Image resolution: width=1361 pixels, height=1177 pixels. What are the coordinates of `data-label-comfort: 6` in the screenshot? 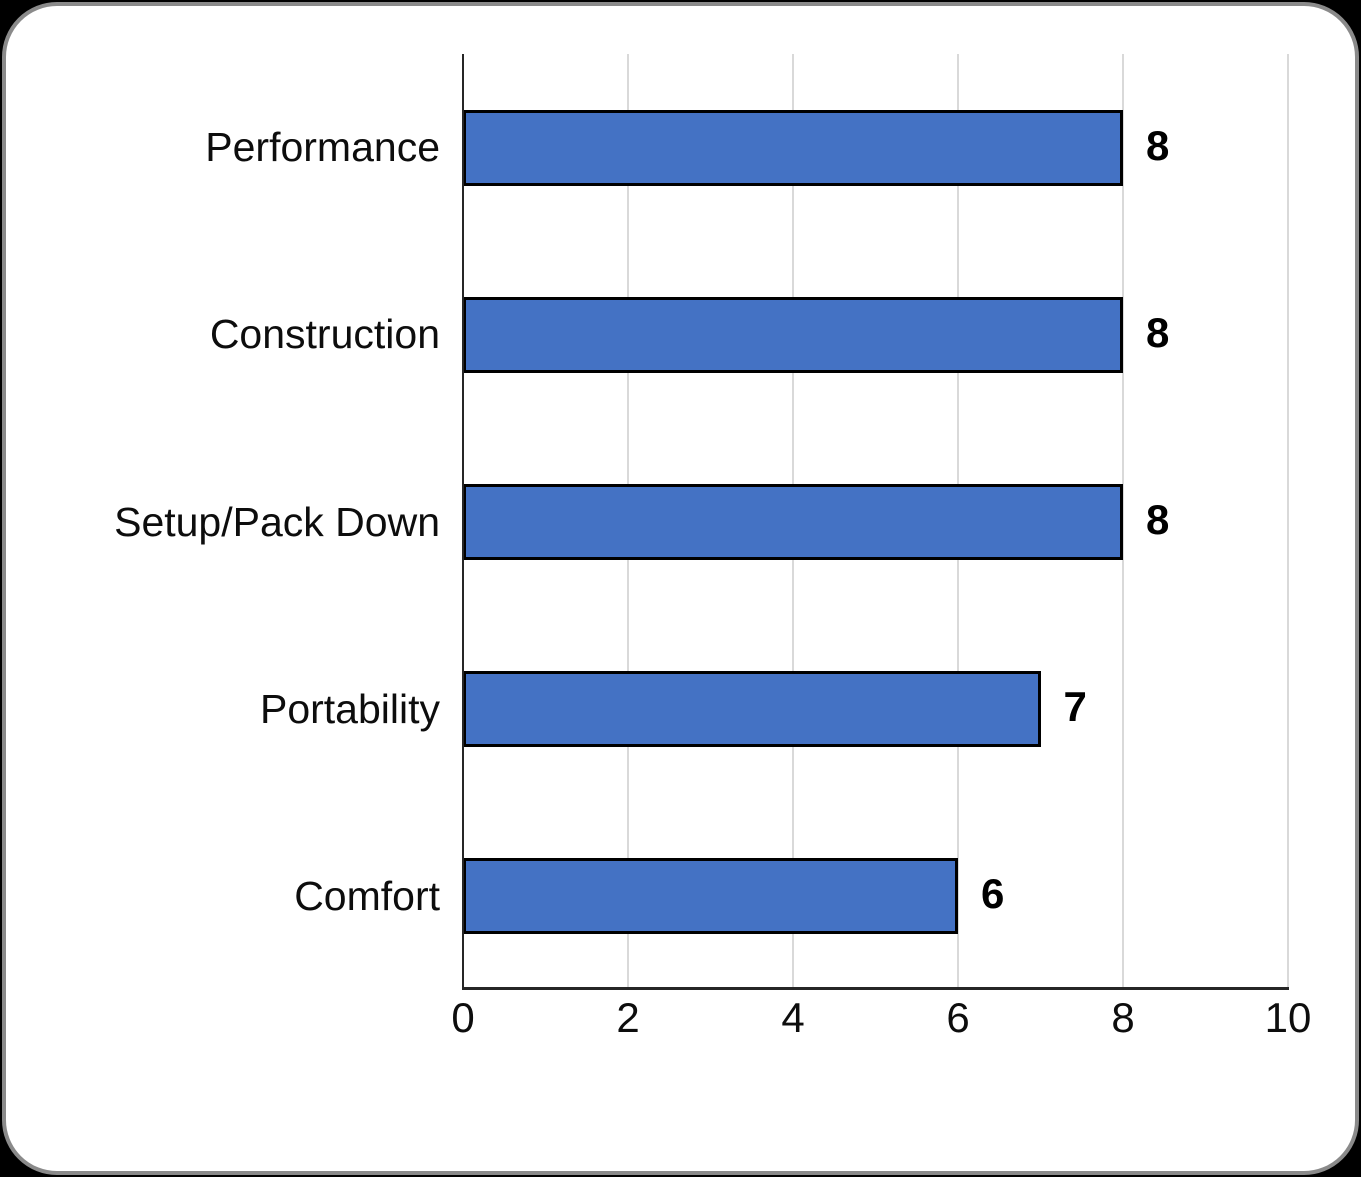 It's located at (993, 894).